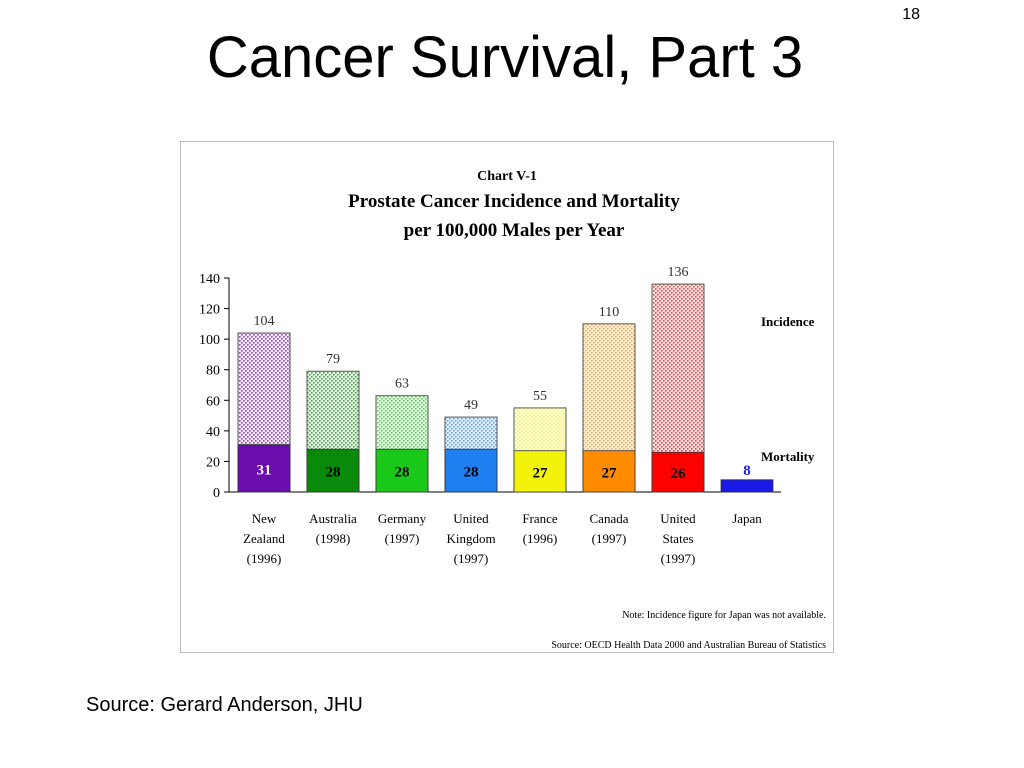 The image size is (1024, 768). Describe the element at coordinates (747, 471) in the screenshot. I see `mortality-label: 8` at that location.